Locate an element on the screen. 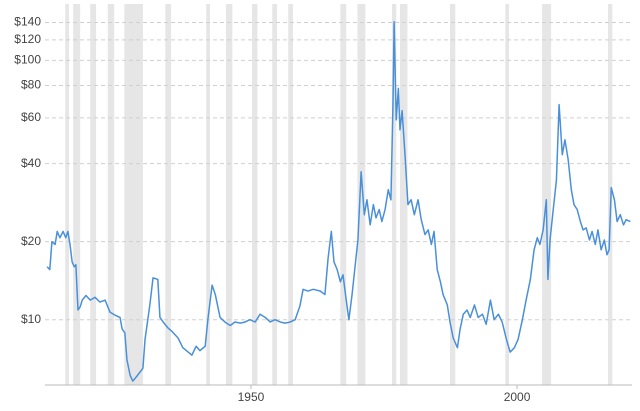 This screenshot has width=640, height=411. y-tick-label: $100 is located at coordinates (27, 60).